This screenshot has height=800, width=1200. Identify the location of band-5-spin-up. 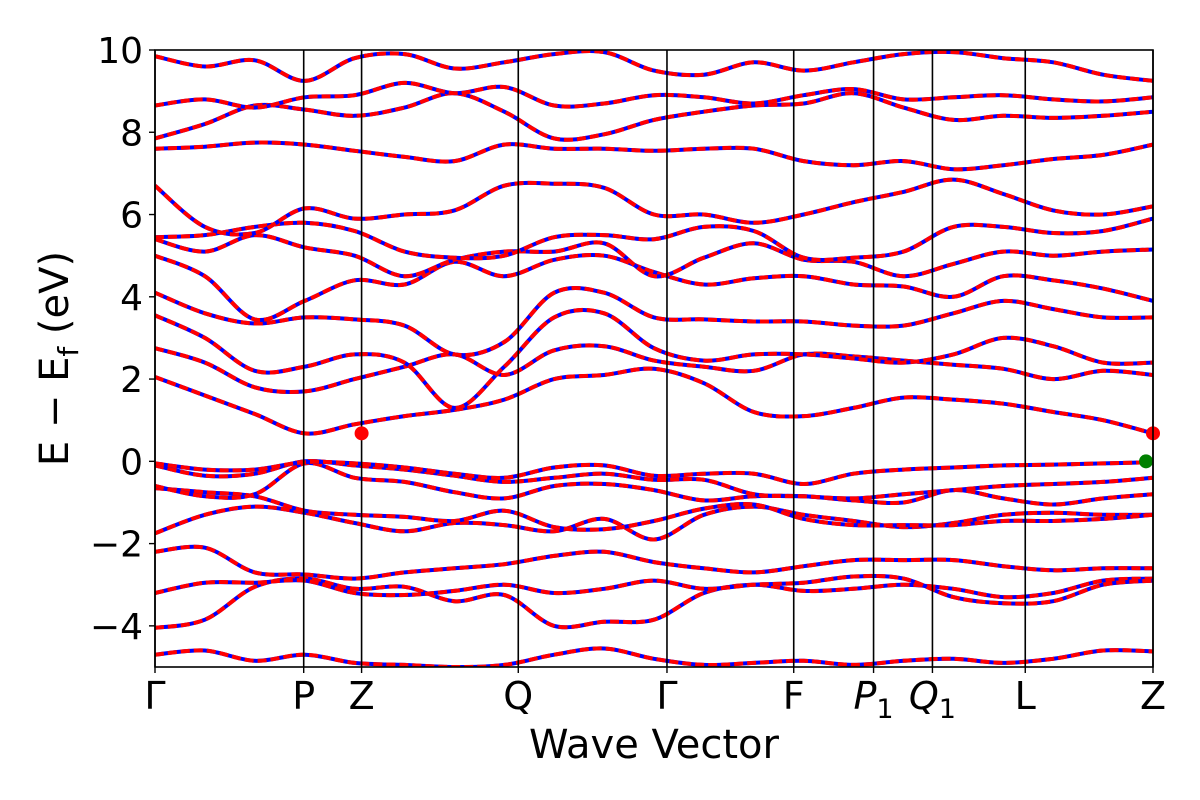
(654, 509).